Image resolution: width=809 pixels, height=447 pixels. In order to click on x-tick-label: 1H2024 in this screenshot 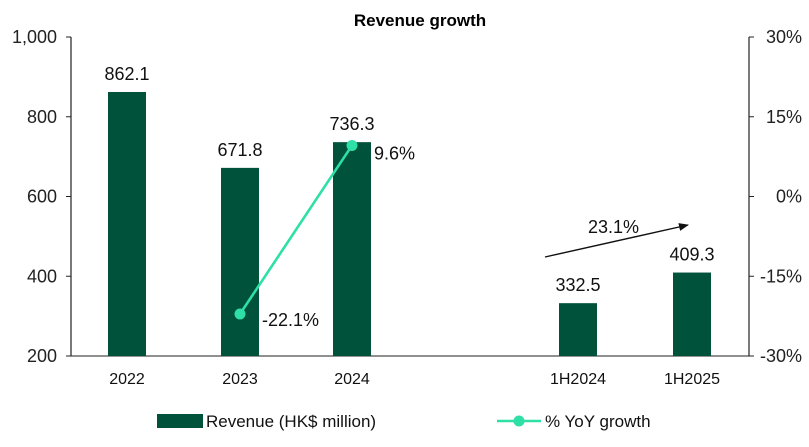, I will do `click(578, 379)`.